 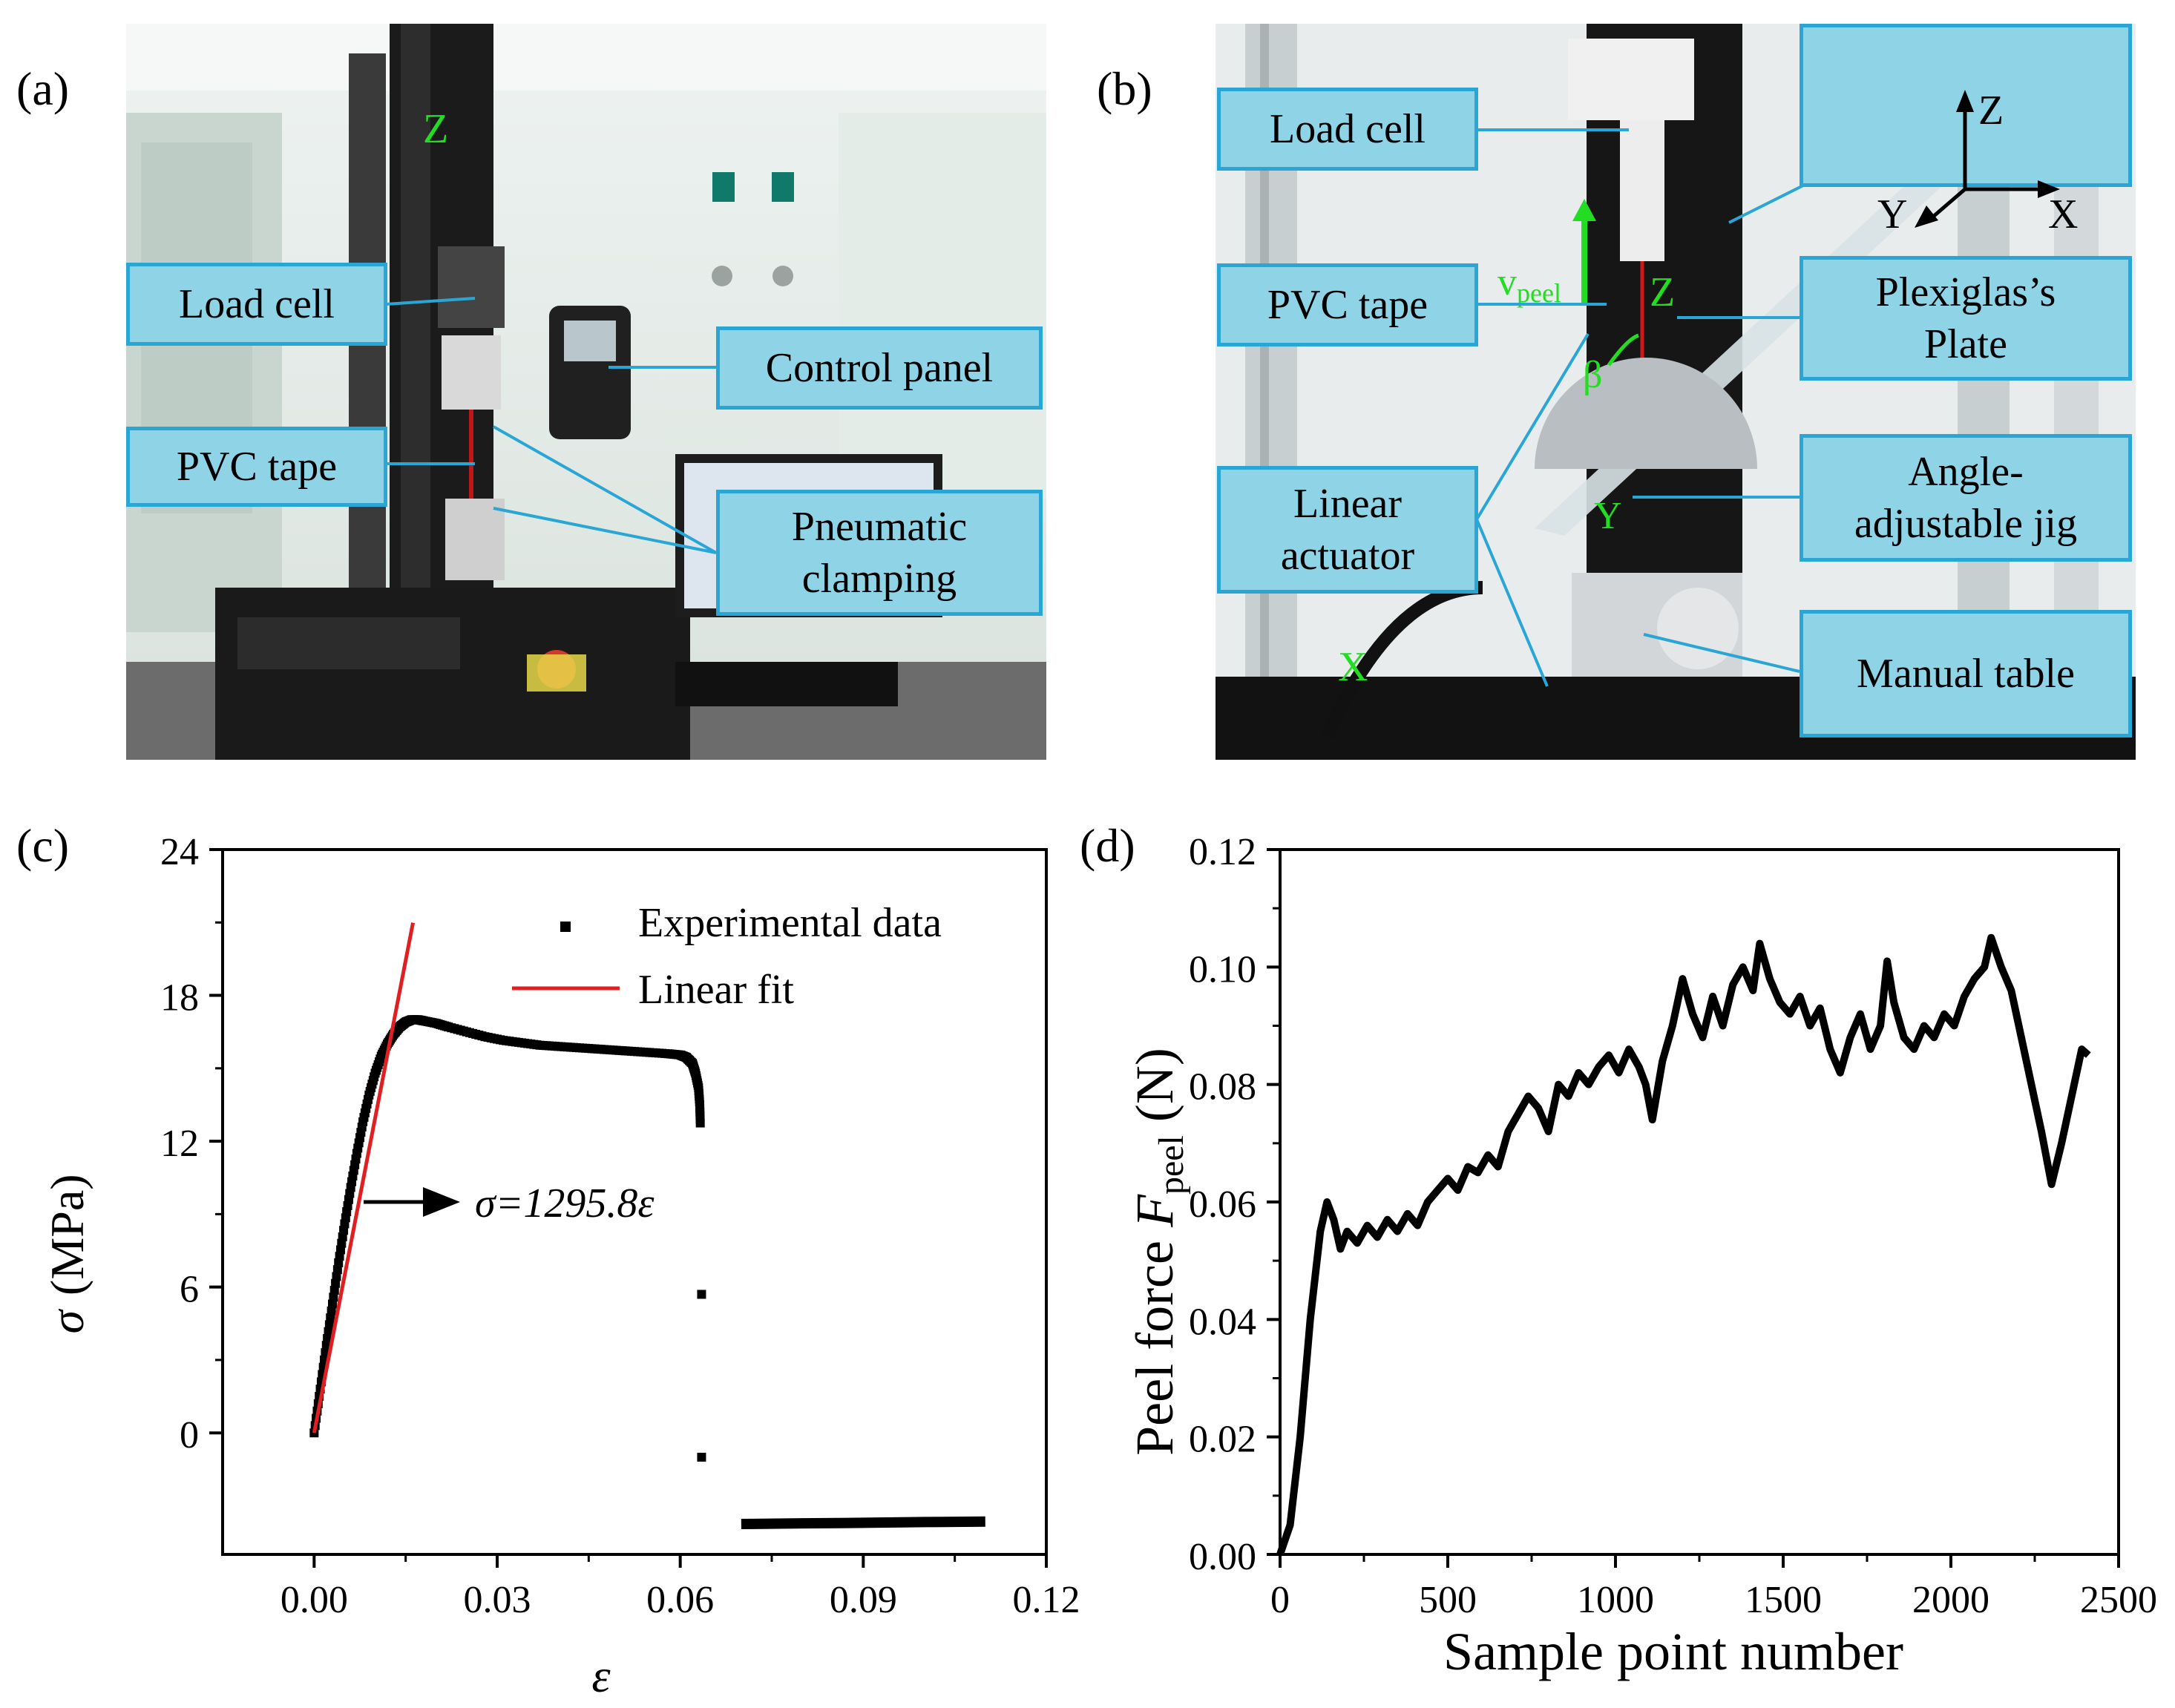 What do you see at coordinates (879, 368) in the screenshot?
I see `callout-a-control-panel: Control panel` at bounding box center [879, 368].